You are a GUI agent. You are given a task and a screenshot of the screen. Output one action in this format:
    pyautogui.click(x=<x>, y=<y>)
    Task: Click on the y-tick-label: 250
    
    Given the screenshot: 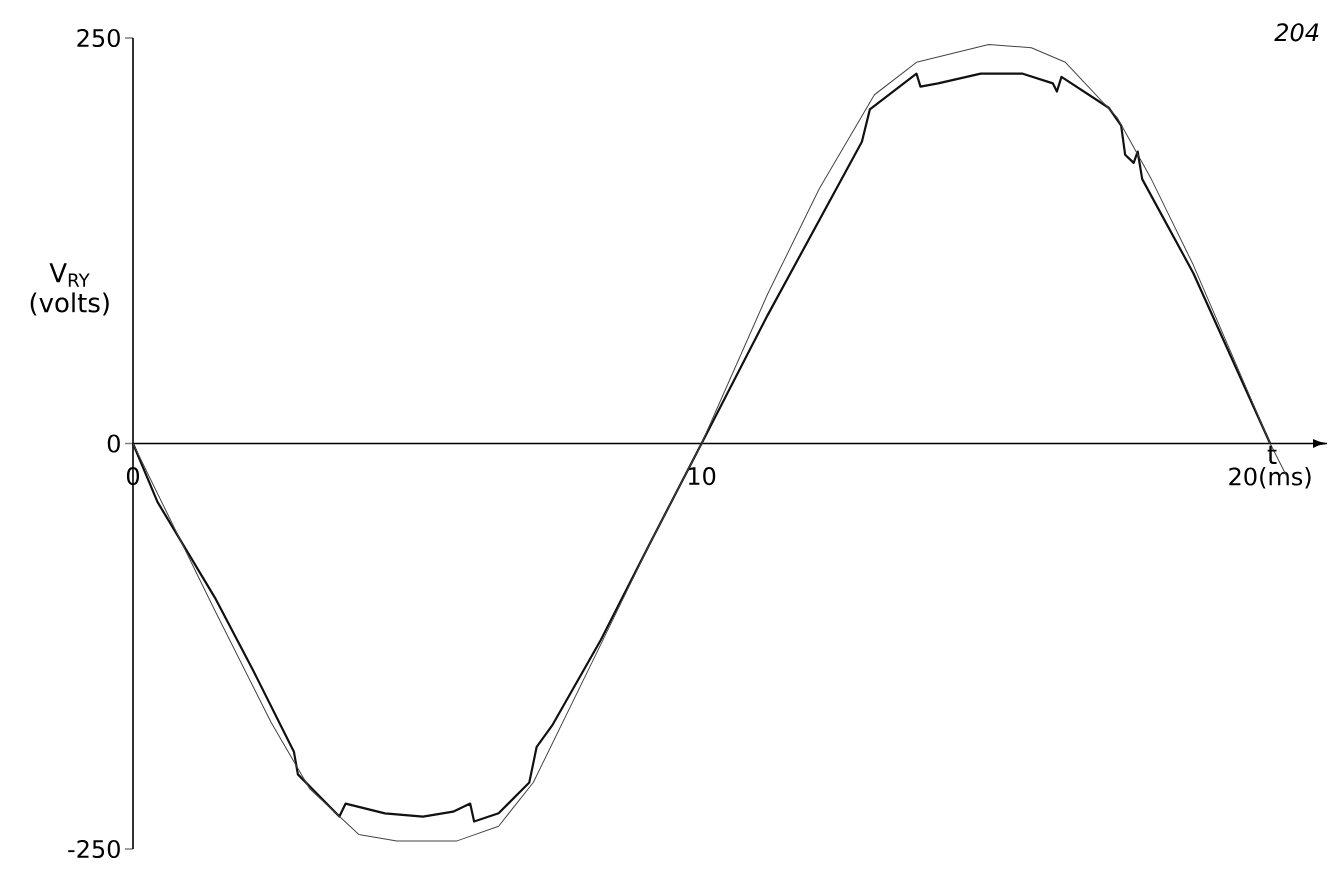 What is the action you would take?
    pyautogui.click(x=98, y=38)
    